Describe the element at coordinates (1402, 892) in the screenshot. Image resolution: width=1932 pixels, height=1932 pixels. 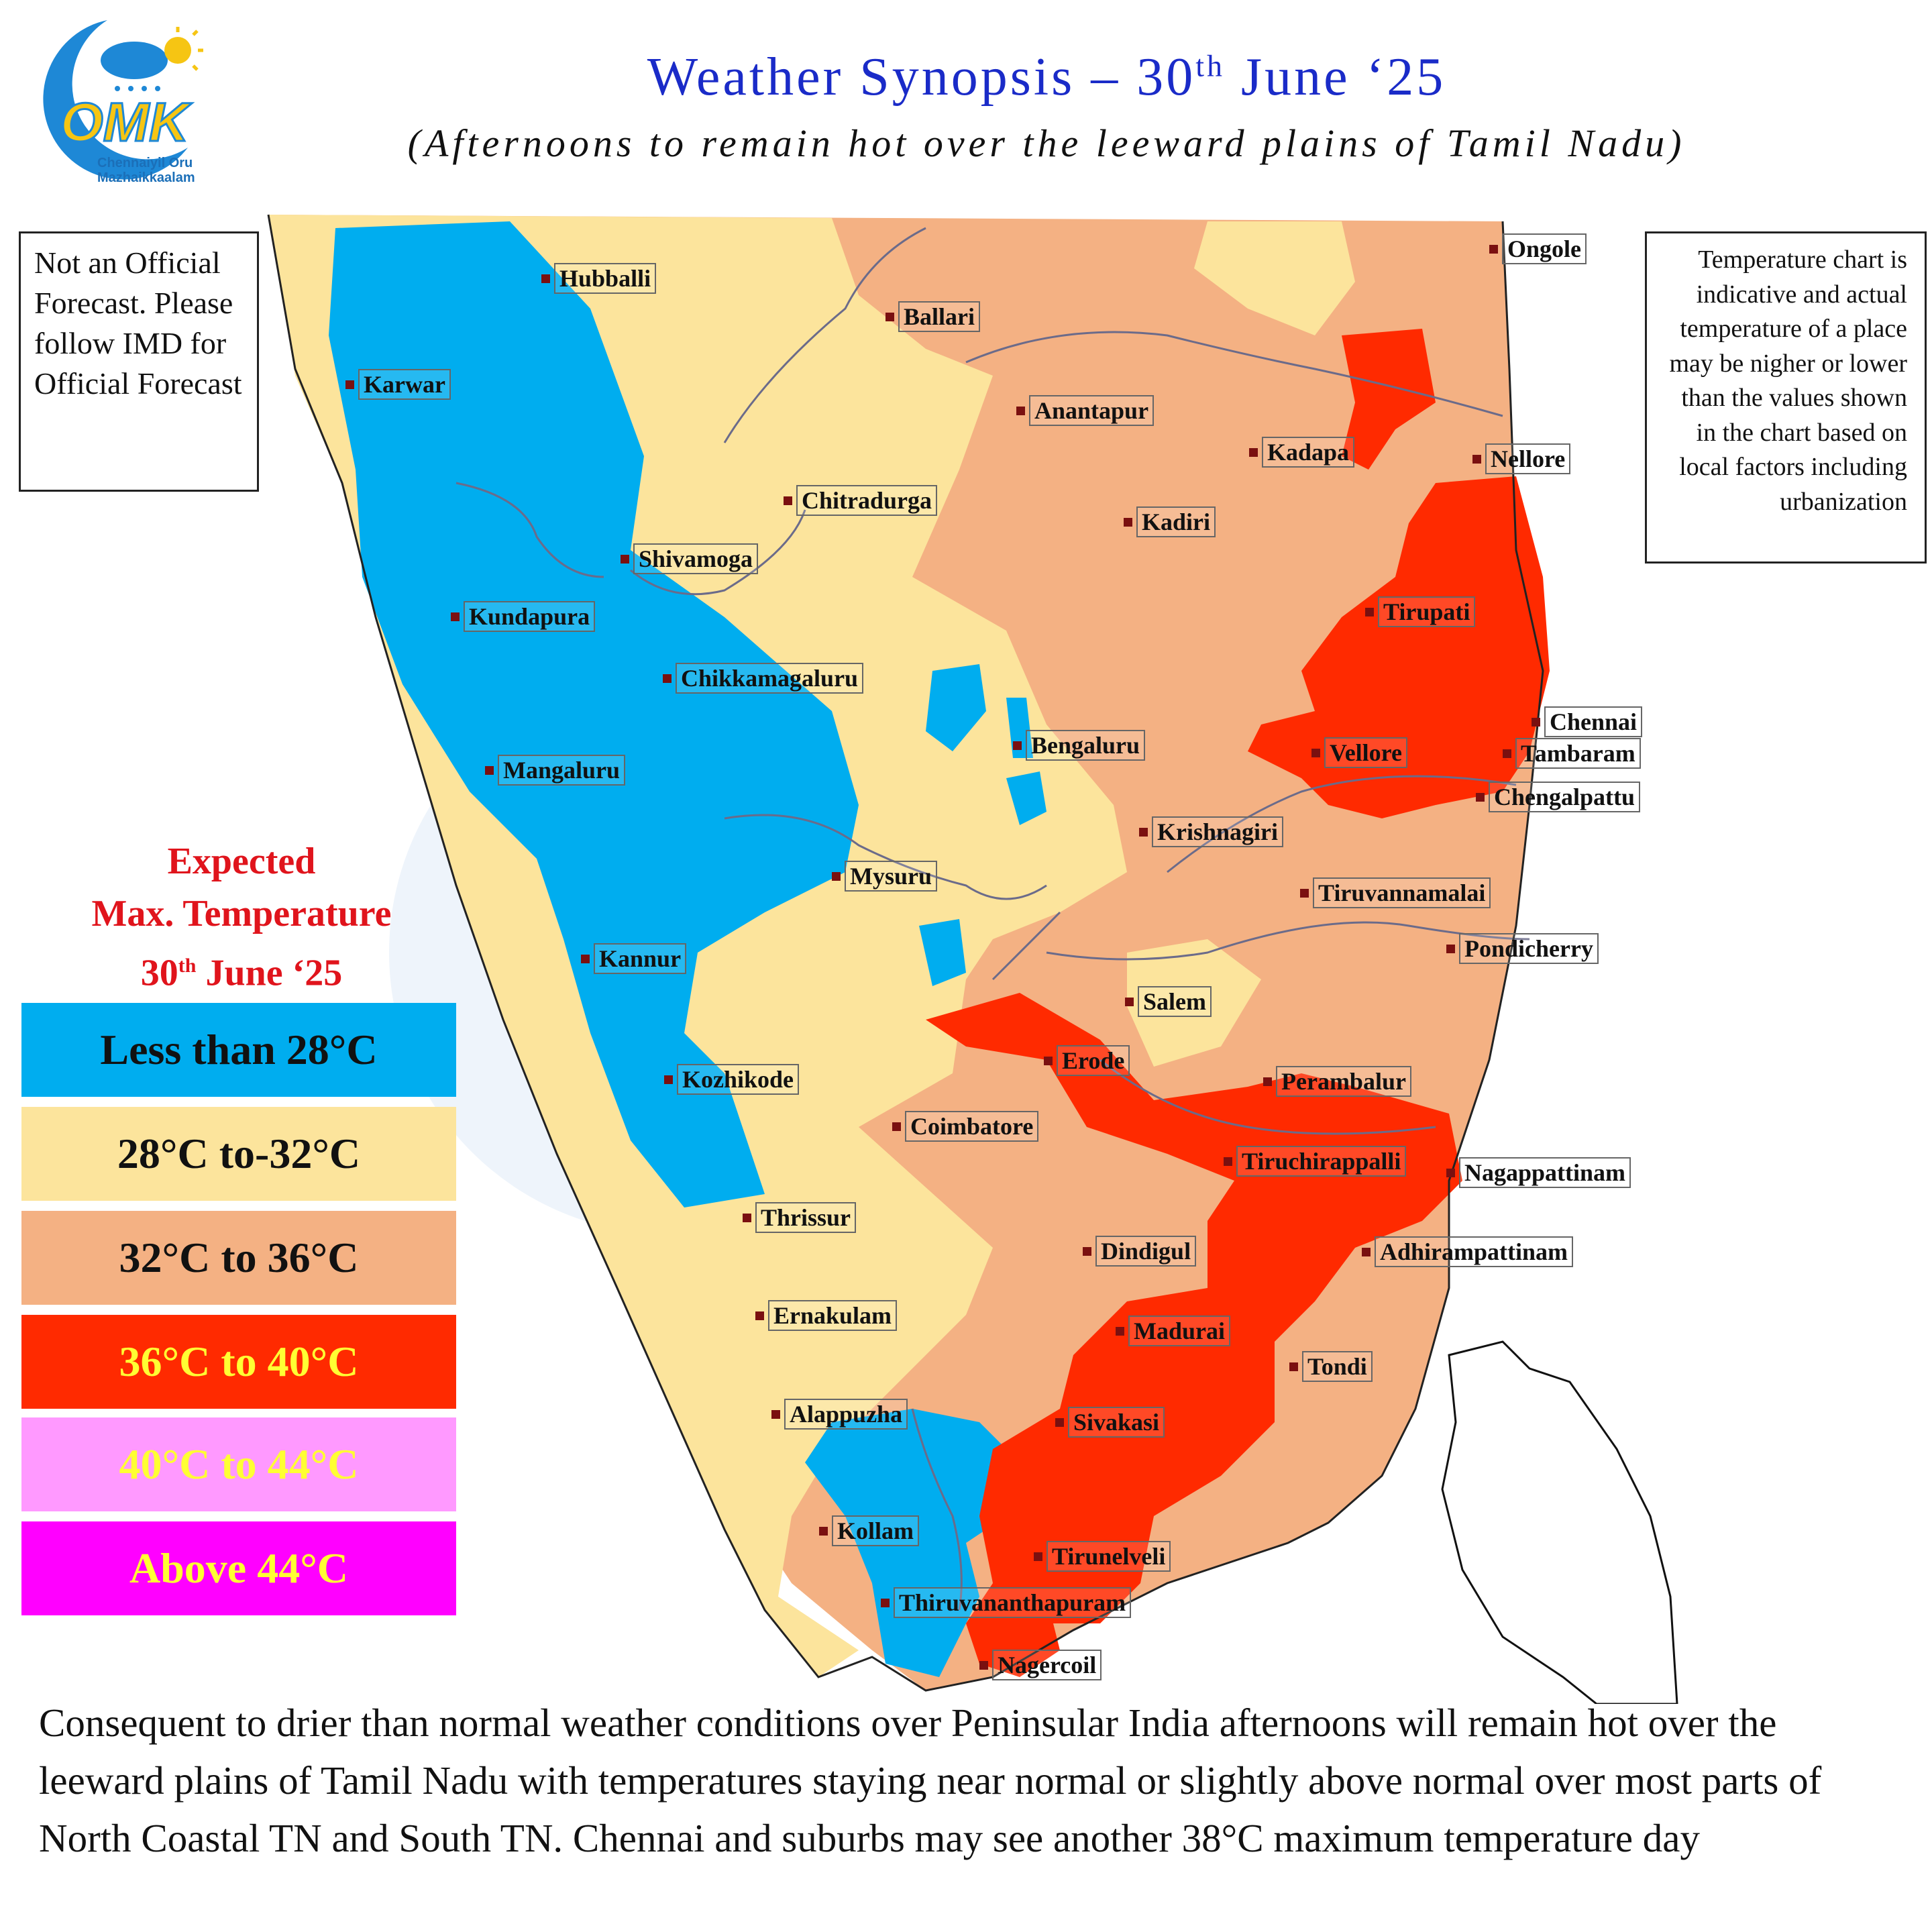
I see `city-label: Tiruvannamalai` at that location.